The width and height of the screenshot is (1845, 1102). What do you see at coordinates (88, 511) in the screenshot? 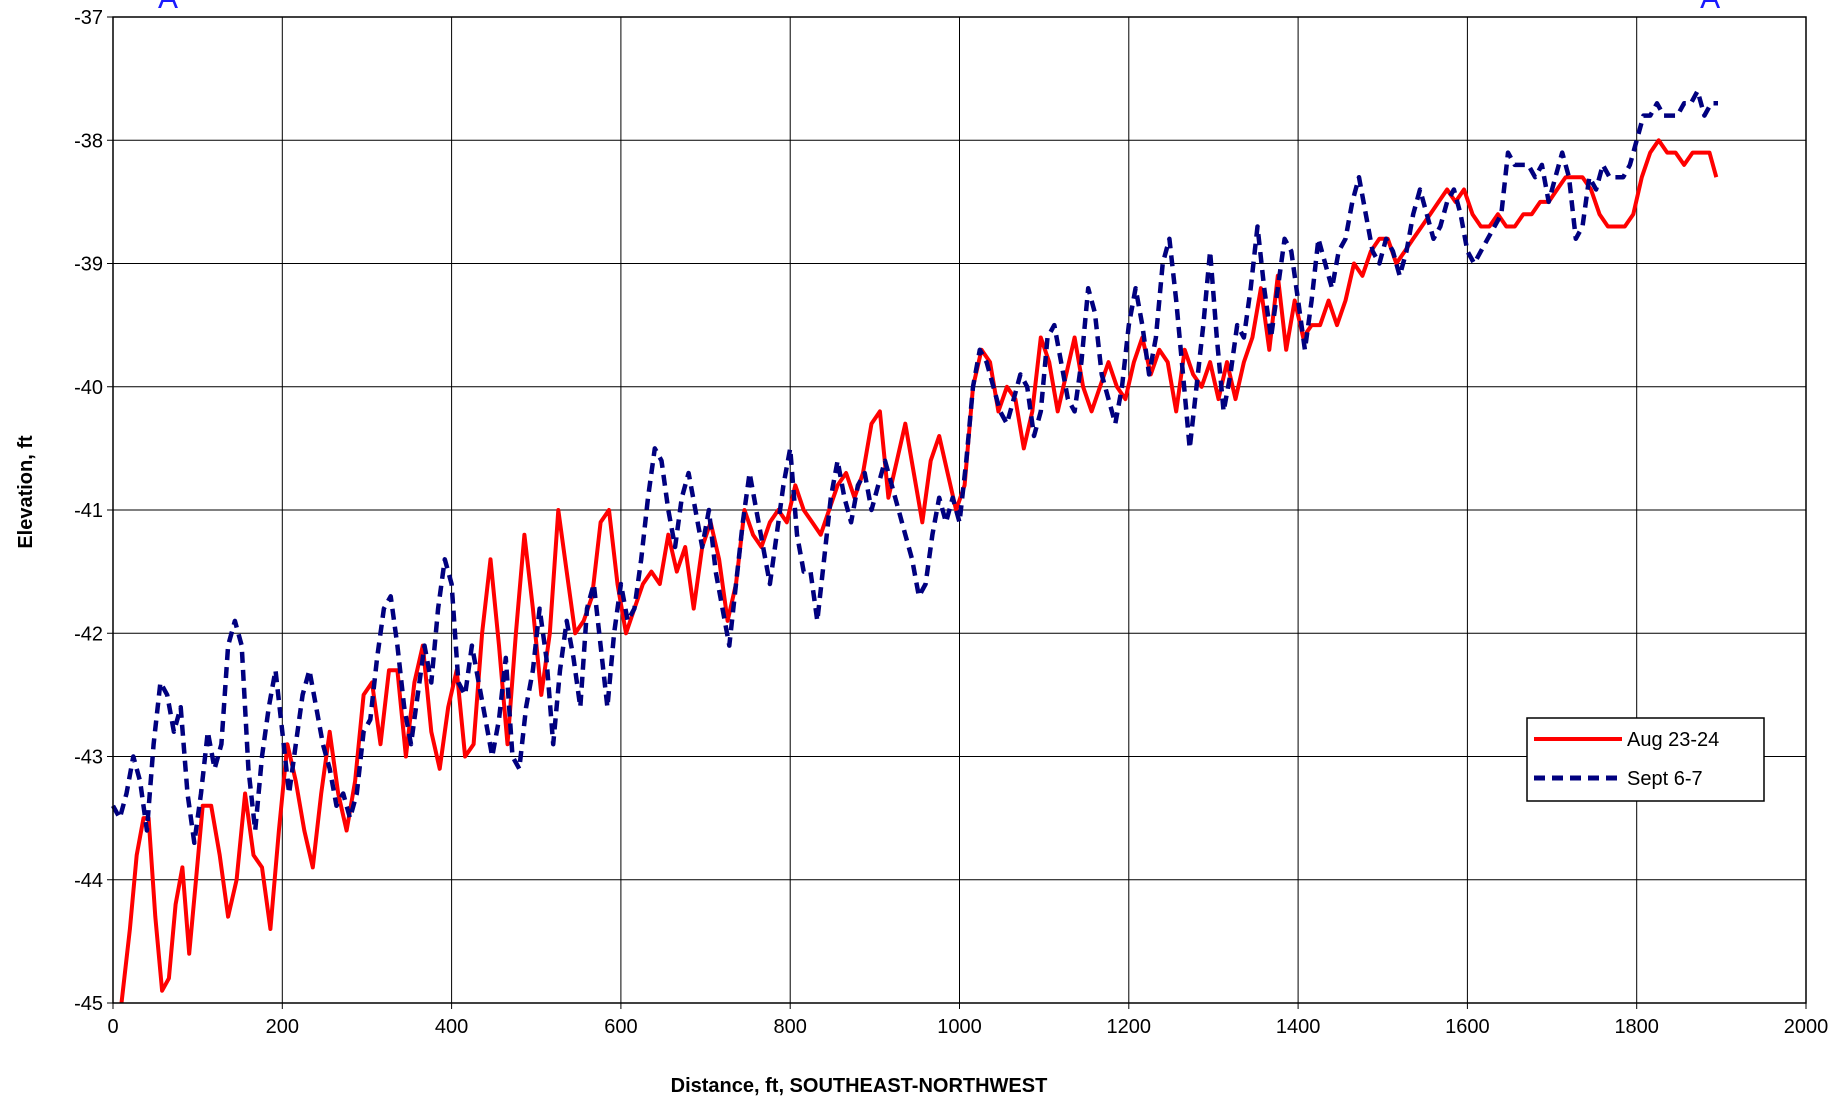
I see `y-tick-label--41: -41` at bounding box center [88, 511].